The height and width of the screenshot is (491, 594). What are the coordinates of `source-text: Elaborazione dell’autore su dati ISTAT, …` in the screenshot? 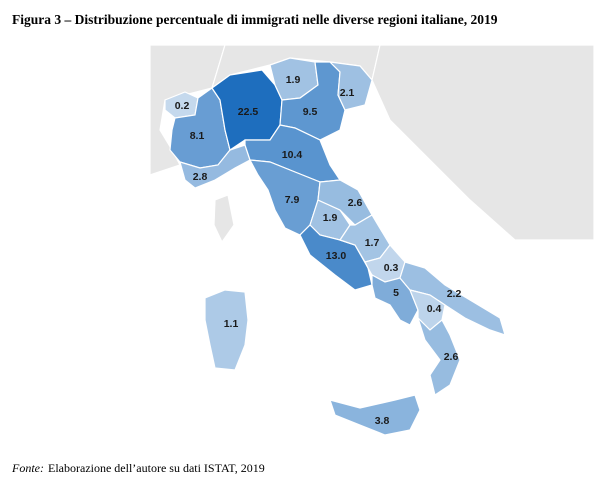 It's located at (156, 468).